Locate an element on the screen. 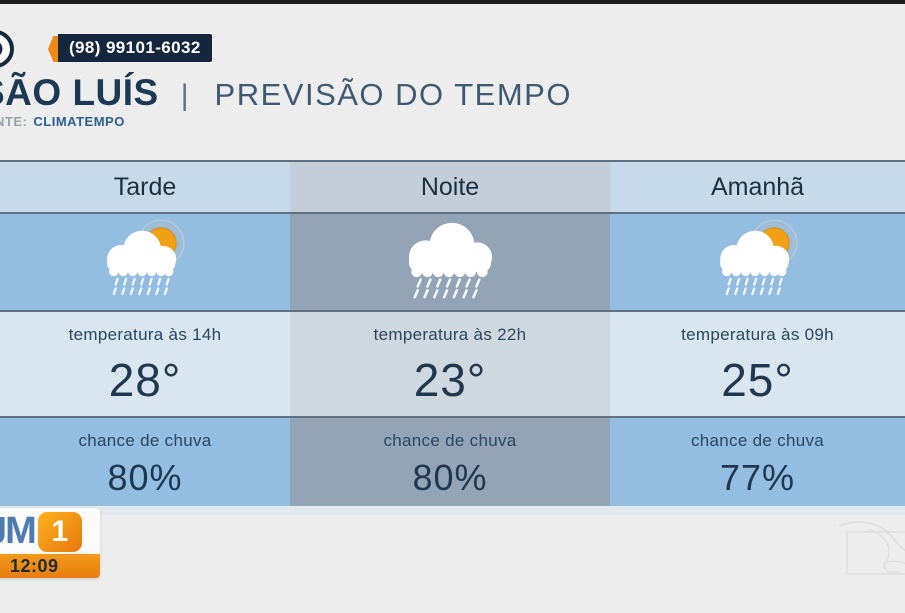  temperature-label: temperatura às 09h is located at coordinates (757, 334).